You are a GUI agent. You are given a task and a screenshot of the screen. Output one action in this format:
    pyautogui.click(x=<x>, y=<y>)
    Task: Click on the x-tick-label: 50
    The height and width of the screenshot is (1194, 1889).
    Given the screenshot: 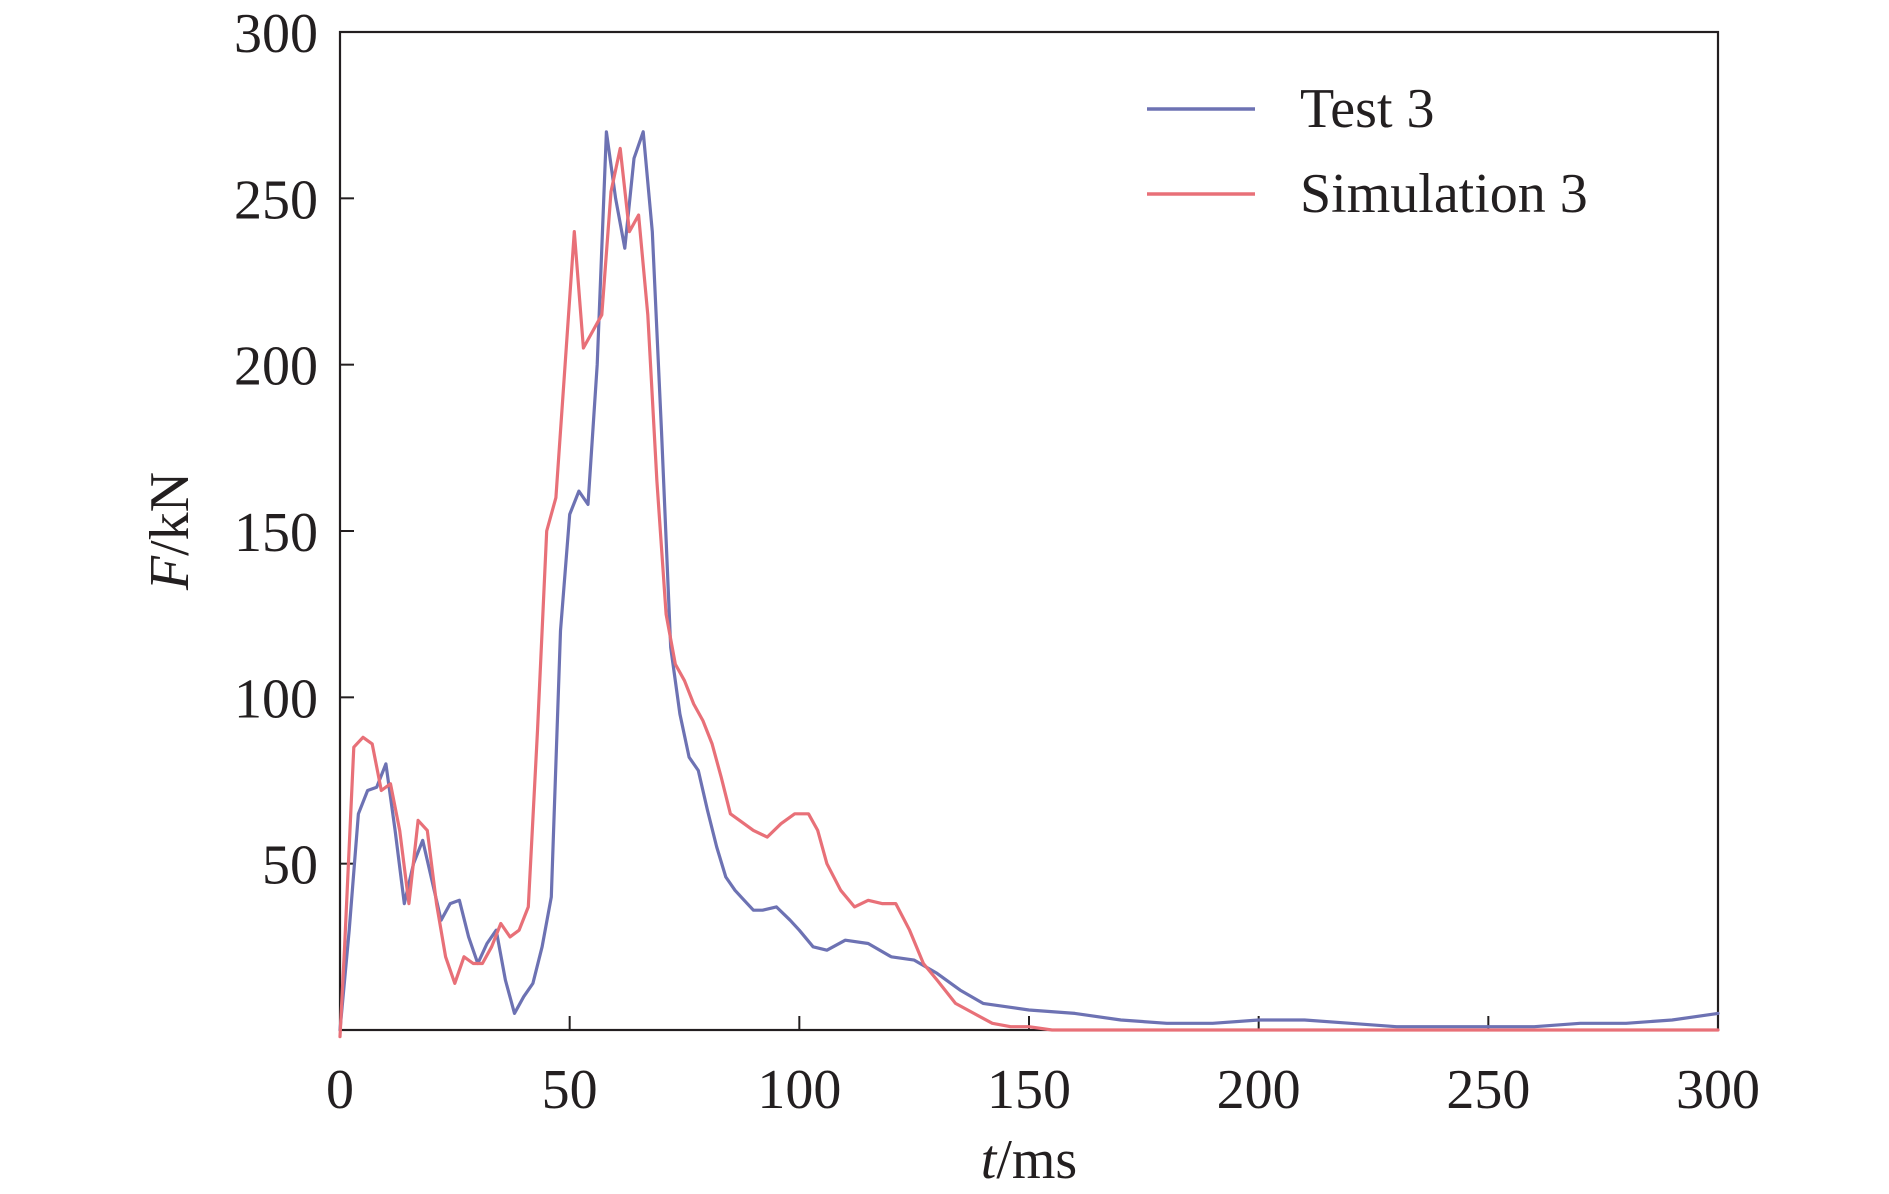 What is the action you would take?
    pyautogui.click(x=570, y=1090)
    